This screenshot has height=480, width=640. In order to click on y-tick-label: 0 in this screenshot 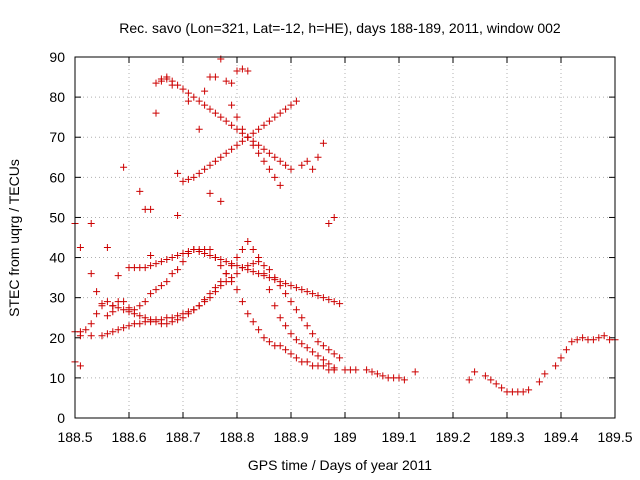, I will do `click(61, 418)`.